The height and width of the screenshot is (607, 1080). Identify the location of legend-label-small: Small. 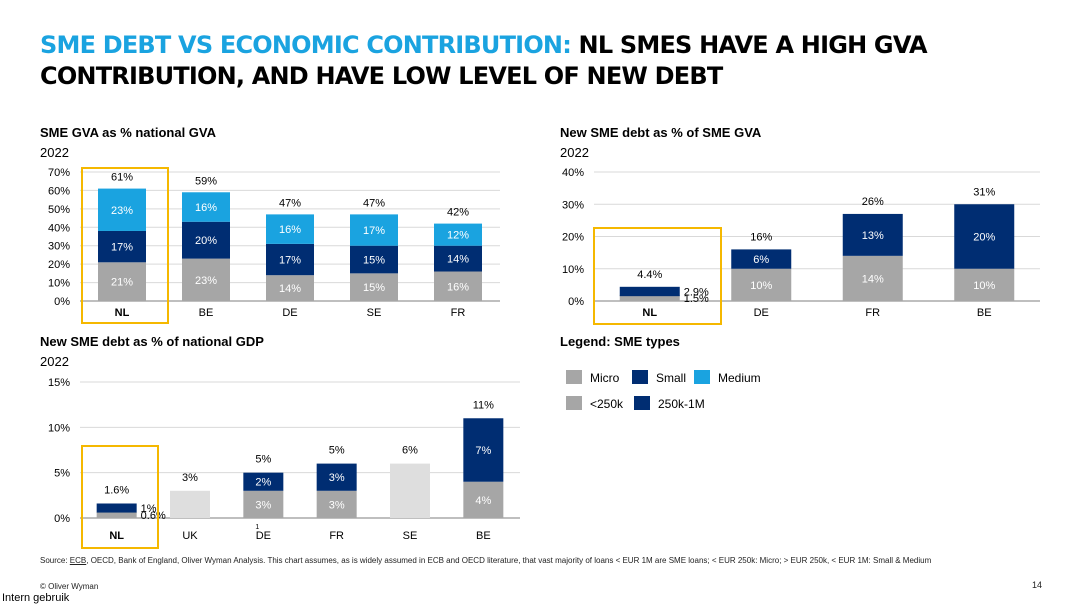
(671, 378).